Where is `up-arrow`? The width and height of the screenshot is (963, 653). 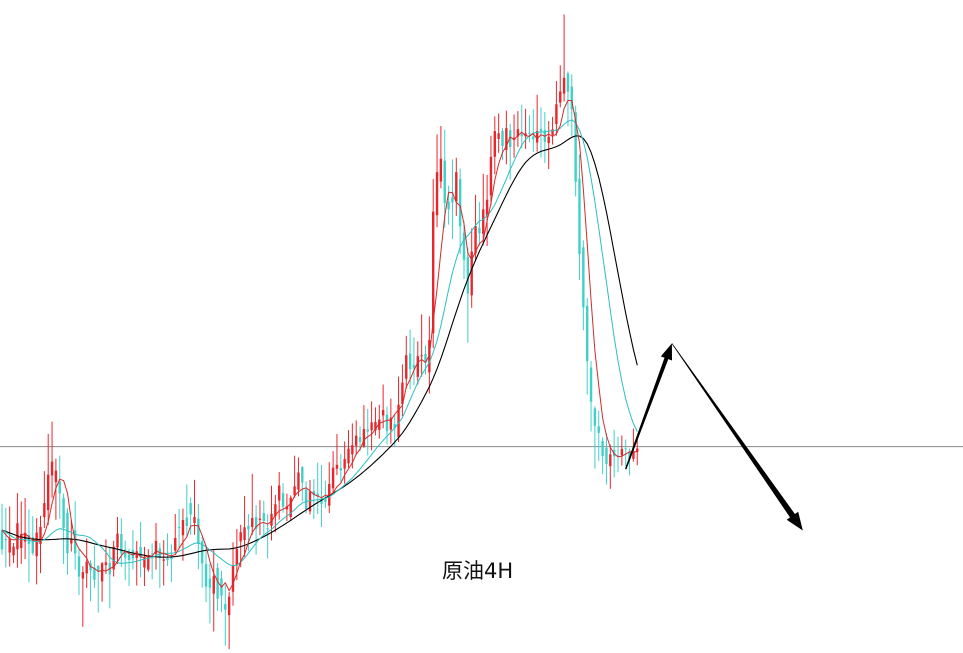 up-arrow is located at coordinates (648, 406).